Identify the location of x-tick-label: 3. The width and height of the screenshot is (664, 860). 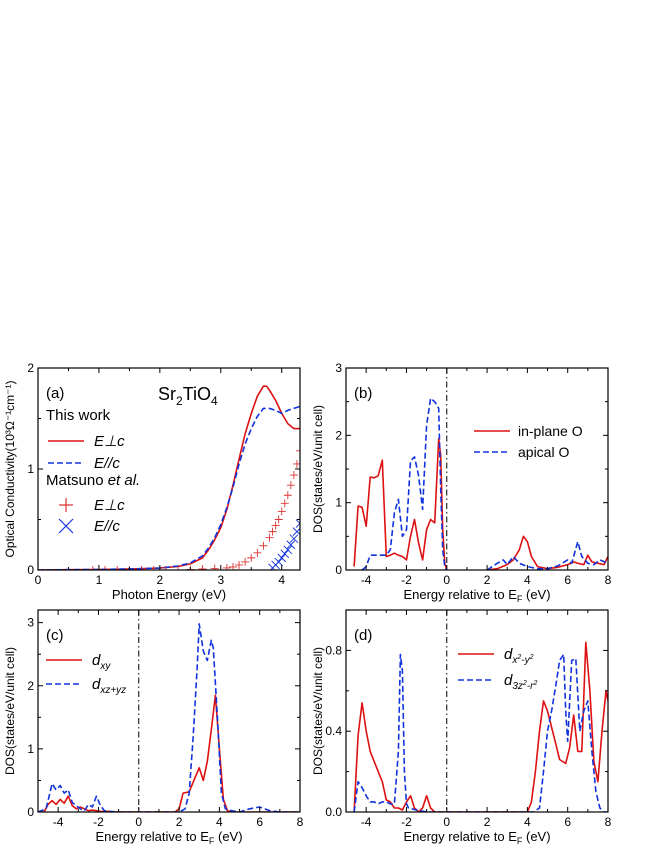
(220, 580).